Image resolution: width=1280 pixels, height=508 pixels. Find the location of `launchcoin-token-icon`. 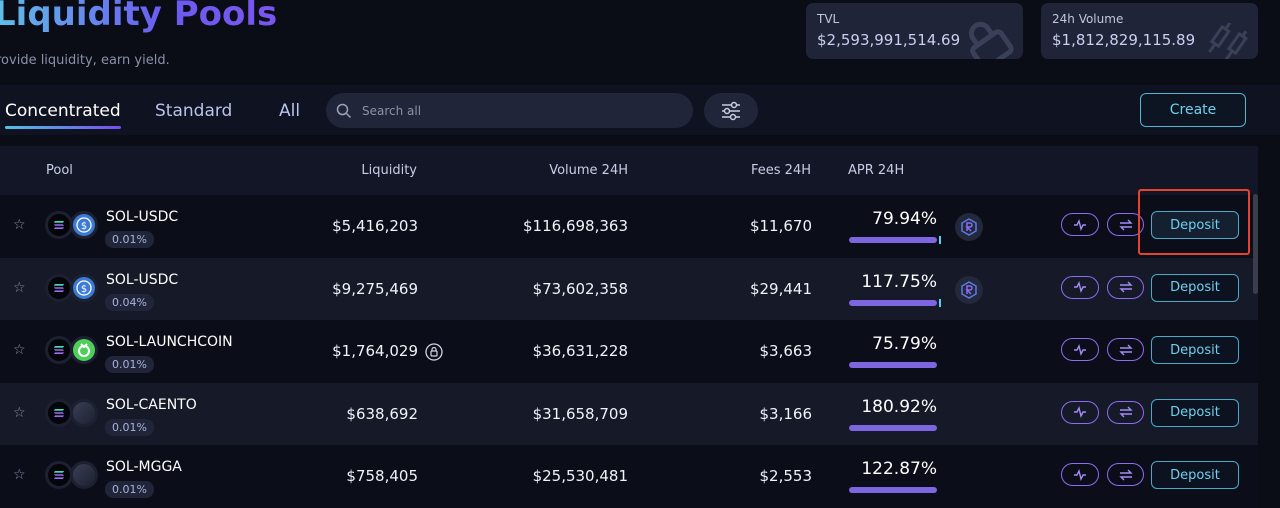

launchcoin-token-icon is located at coordinates (84, 350).